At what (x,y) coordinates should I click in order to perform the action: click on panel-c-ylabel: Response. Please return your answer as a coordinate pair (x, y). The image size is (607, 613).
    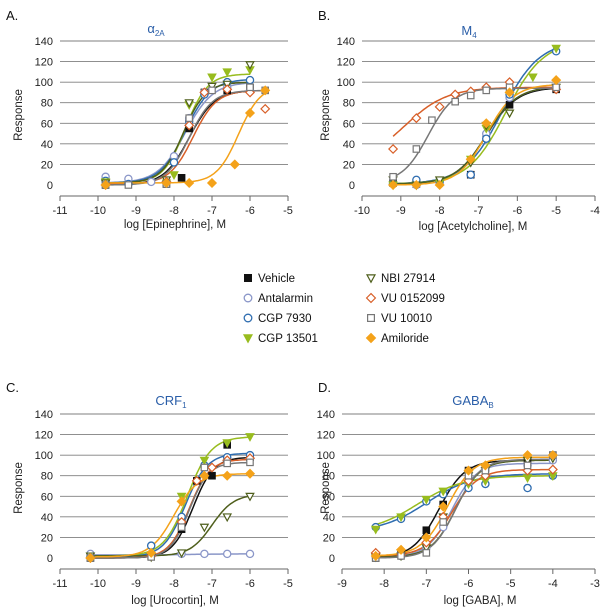
    Looking at the image, I should click on (19, 488).